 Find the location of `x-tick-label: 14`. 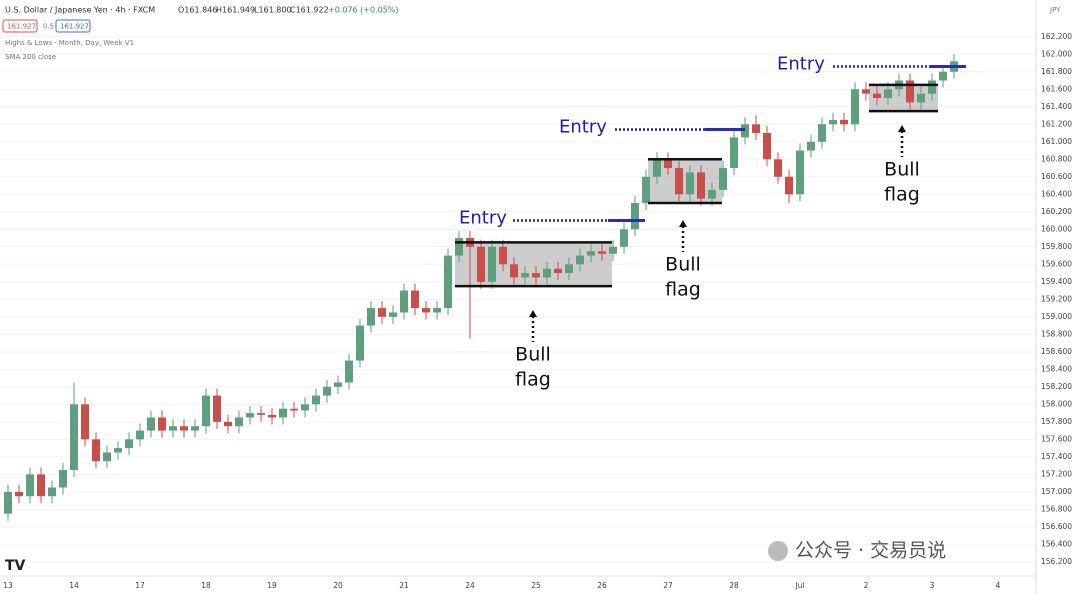

x-tick-label: 14 is located at coordinates (74, 585).